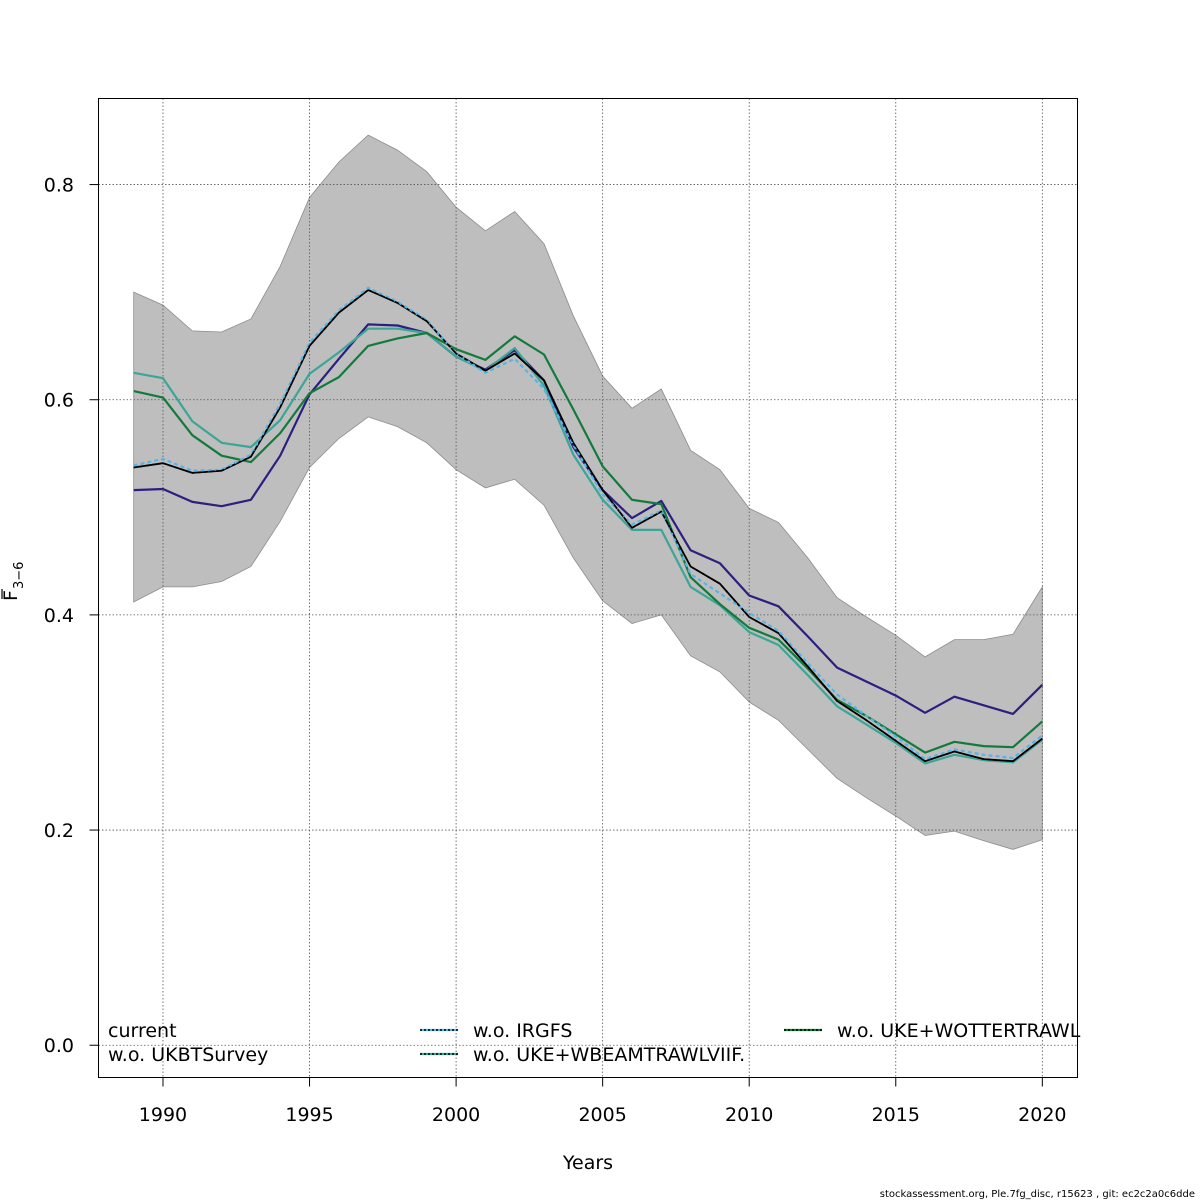  I want to click on legend-label: w.o. IRGFS, so click(522, 1031).